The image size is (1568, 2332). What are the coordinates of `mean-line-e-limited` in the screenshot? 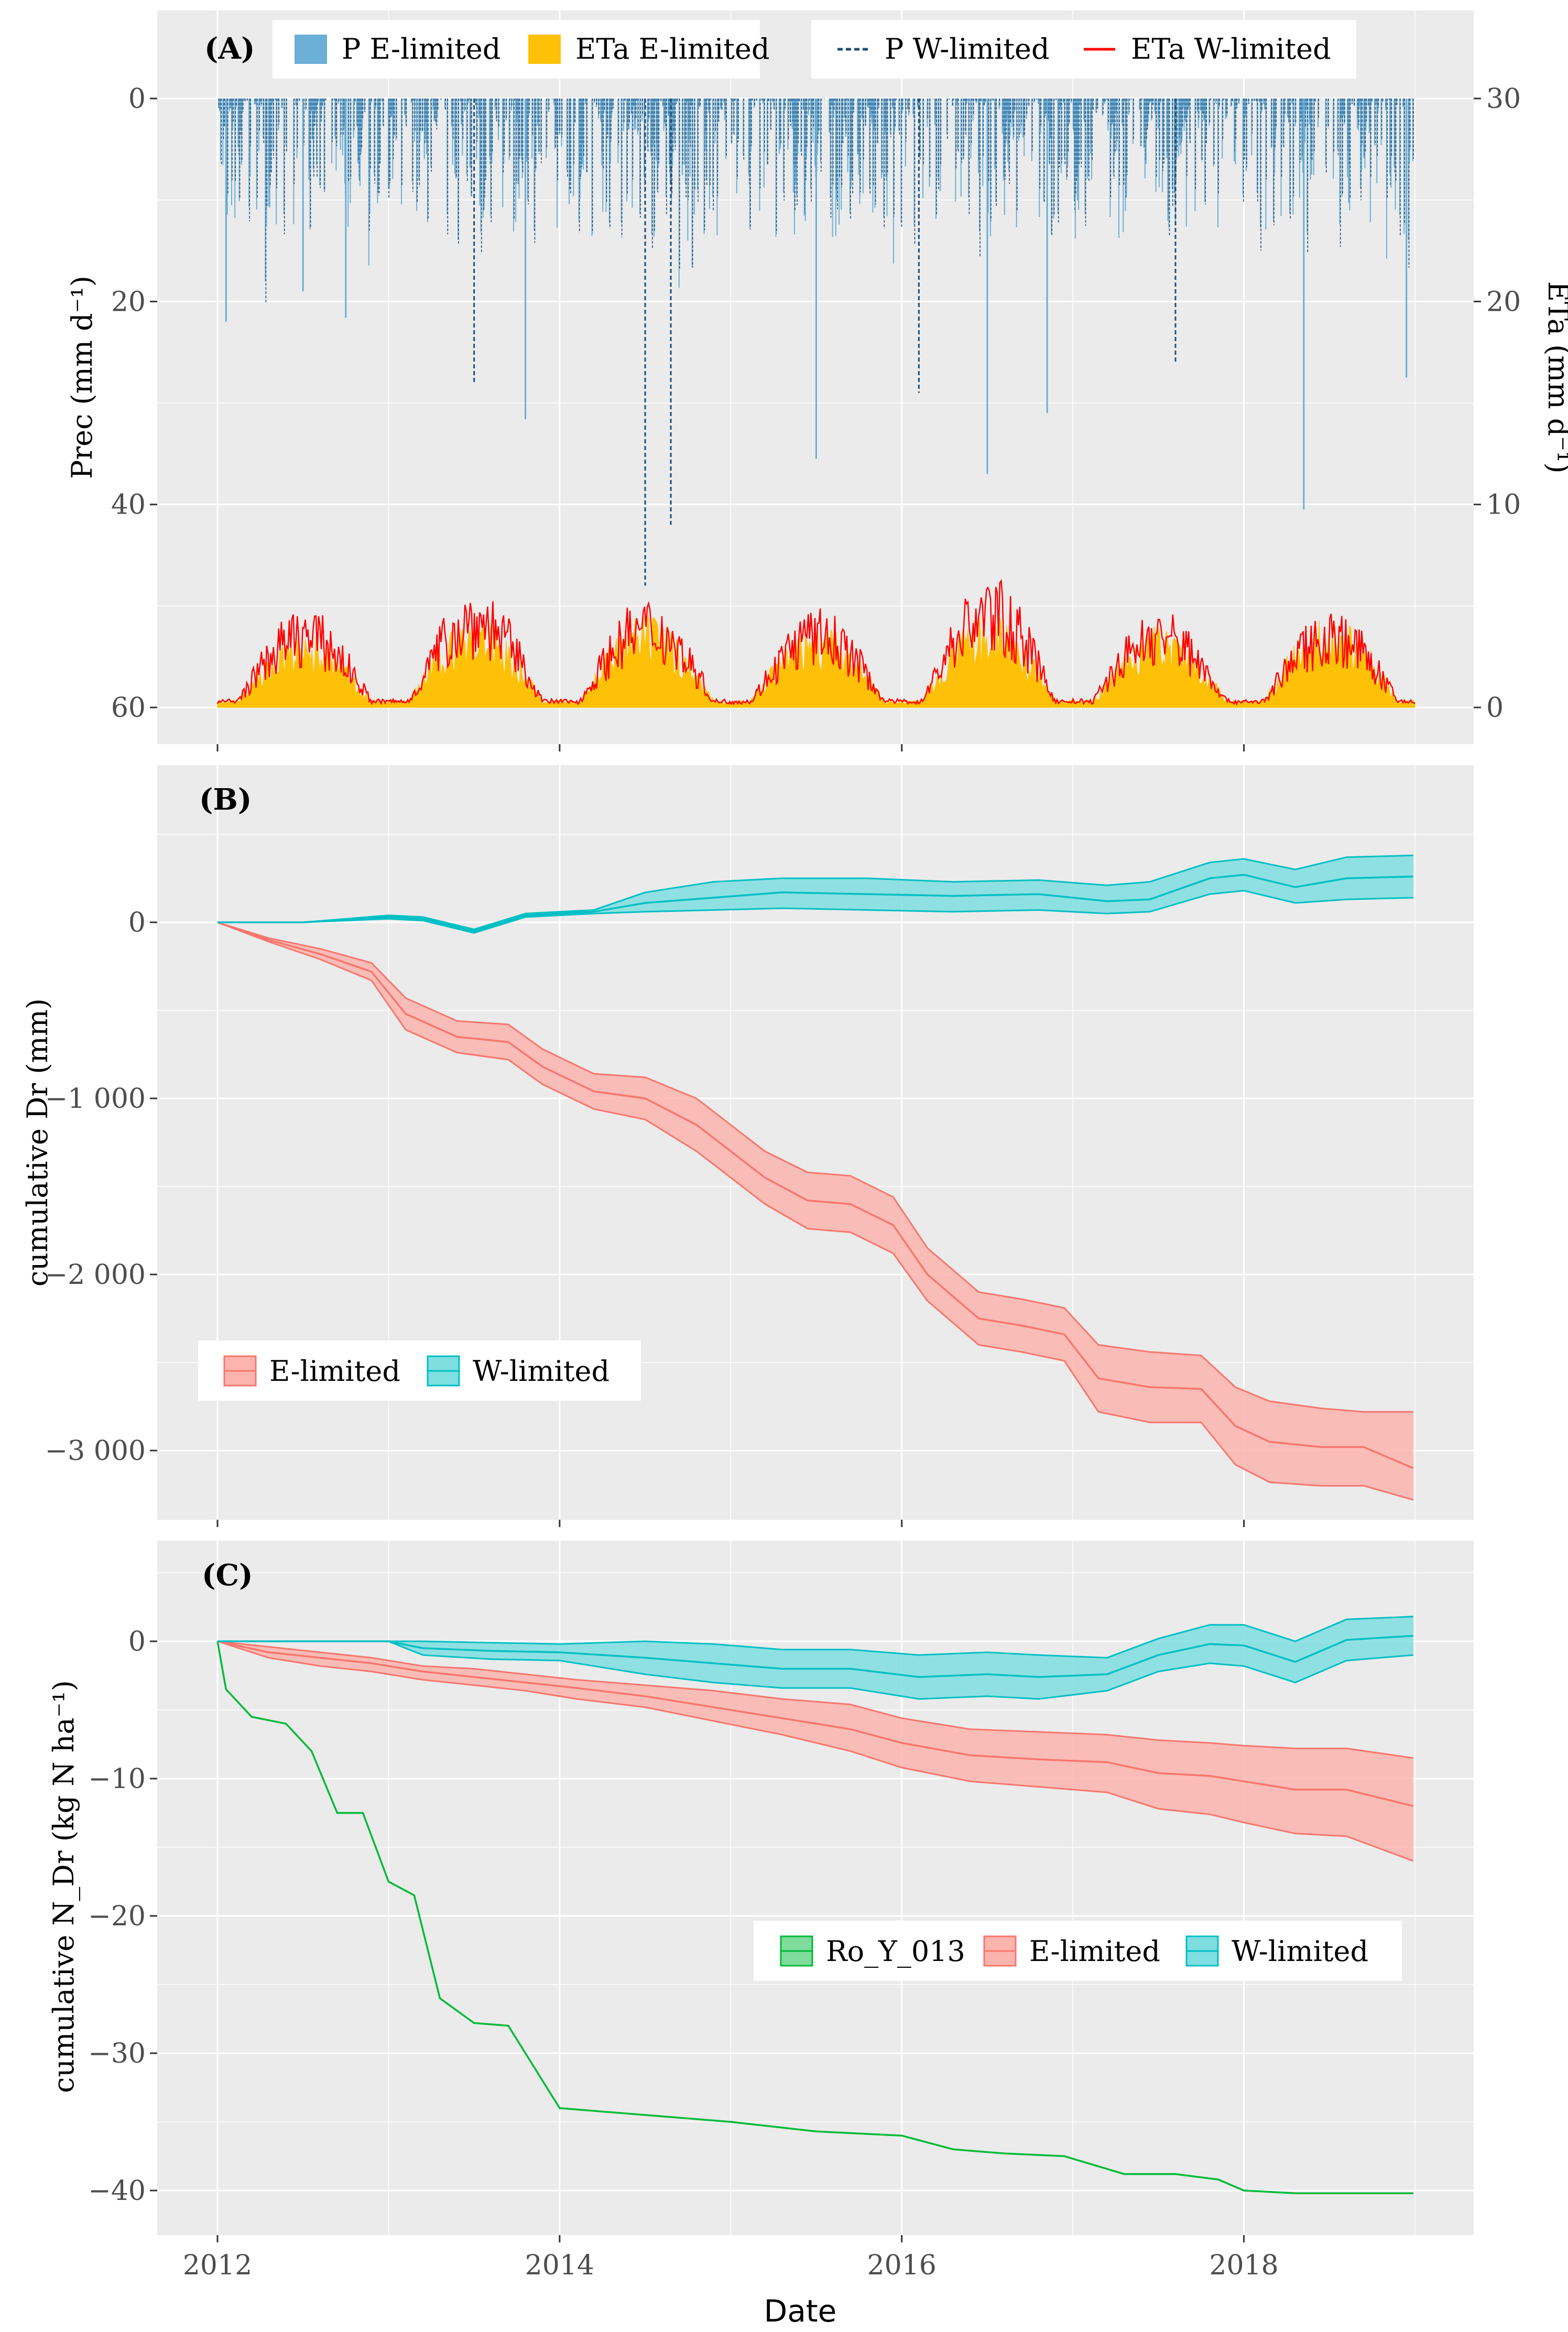 It's located at (815, 1723).